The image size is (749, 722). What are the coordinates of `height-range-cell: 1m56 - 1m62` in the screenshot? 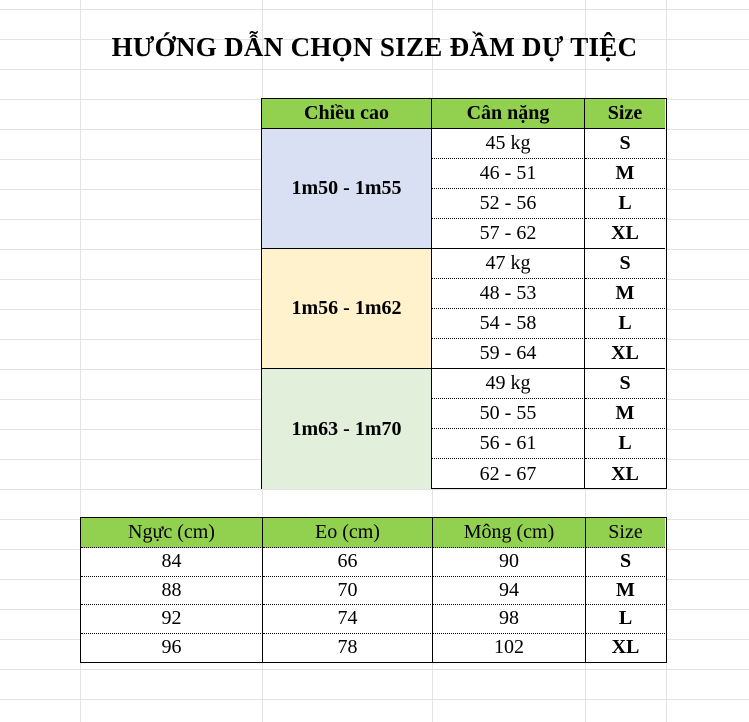 It's located at (347, 309).